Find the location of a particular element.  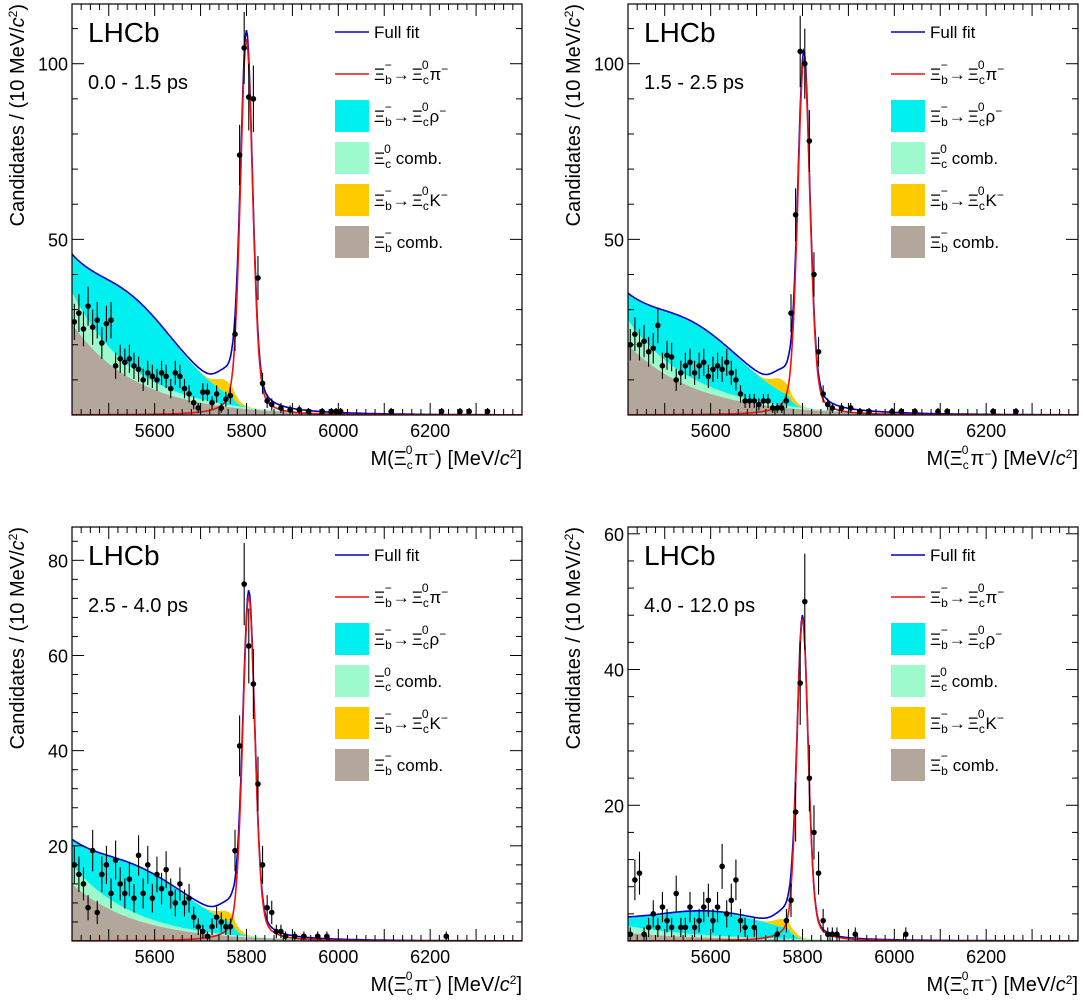

y-tick-label: 40 is located at coordinates (614, 671).